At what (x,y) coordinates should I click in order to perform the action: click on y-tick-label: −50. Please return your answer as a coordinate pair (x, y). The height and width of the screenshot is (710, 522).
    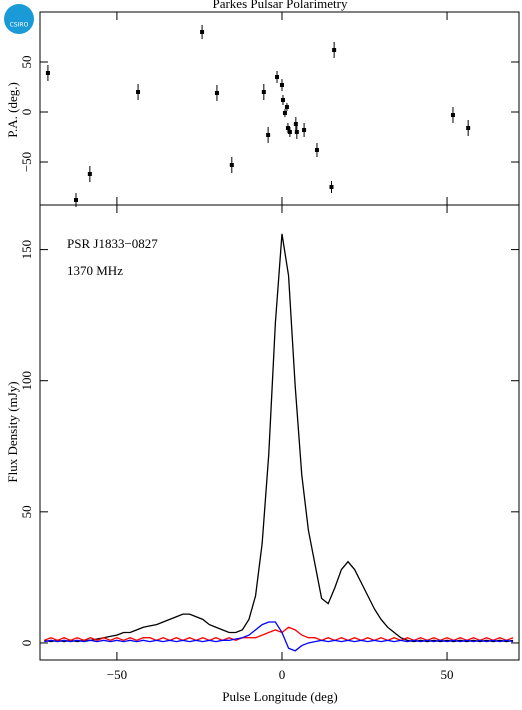
    Looking at the image, I should click on (26, 162).